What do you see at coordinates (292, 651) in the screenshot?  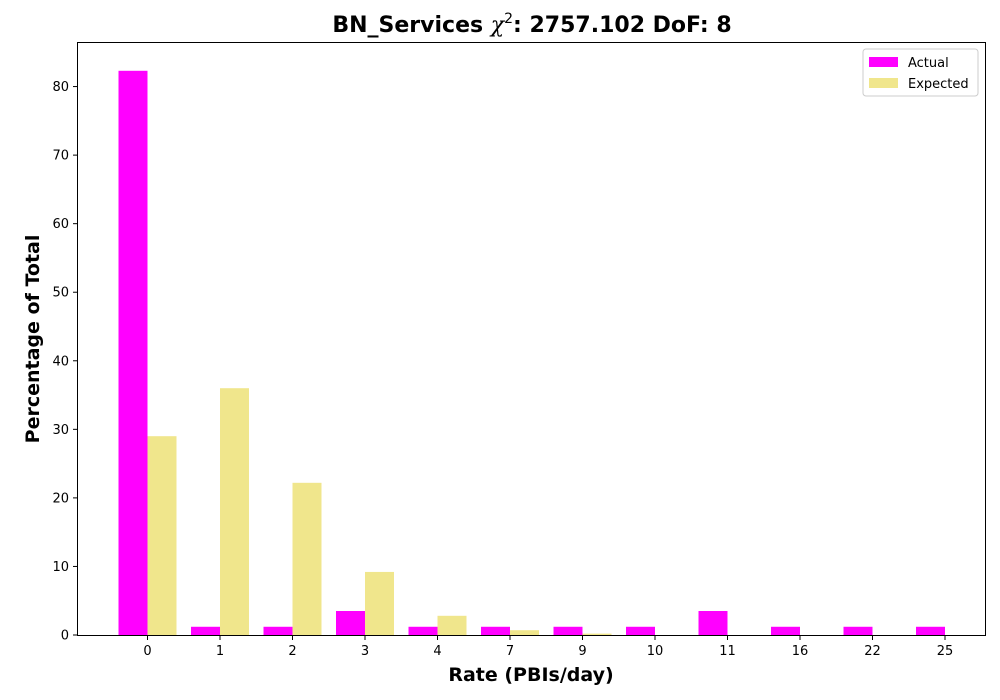 I see `x-tick-label: 2` at bounding box center [292, 651].